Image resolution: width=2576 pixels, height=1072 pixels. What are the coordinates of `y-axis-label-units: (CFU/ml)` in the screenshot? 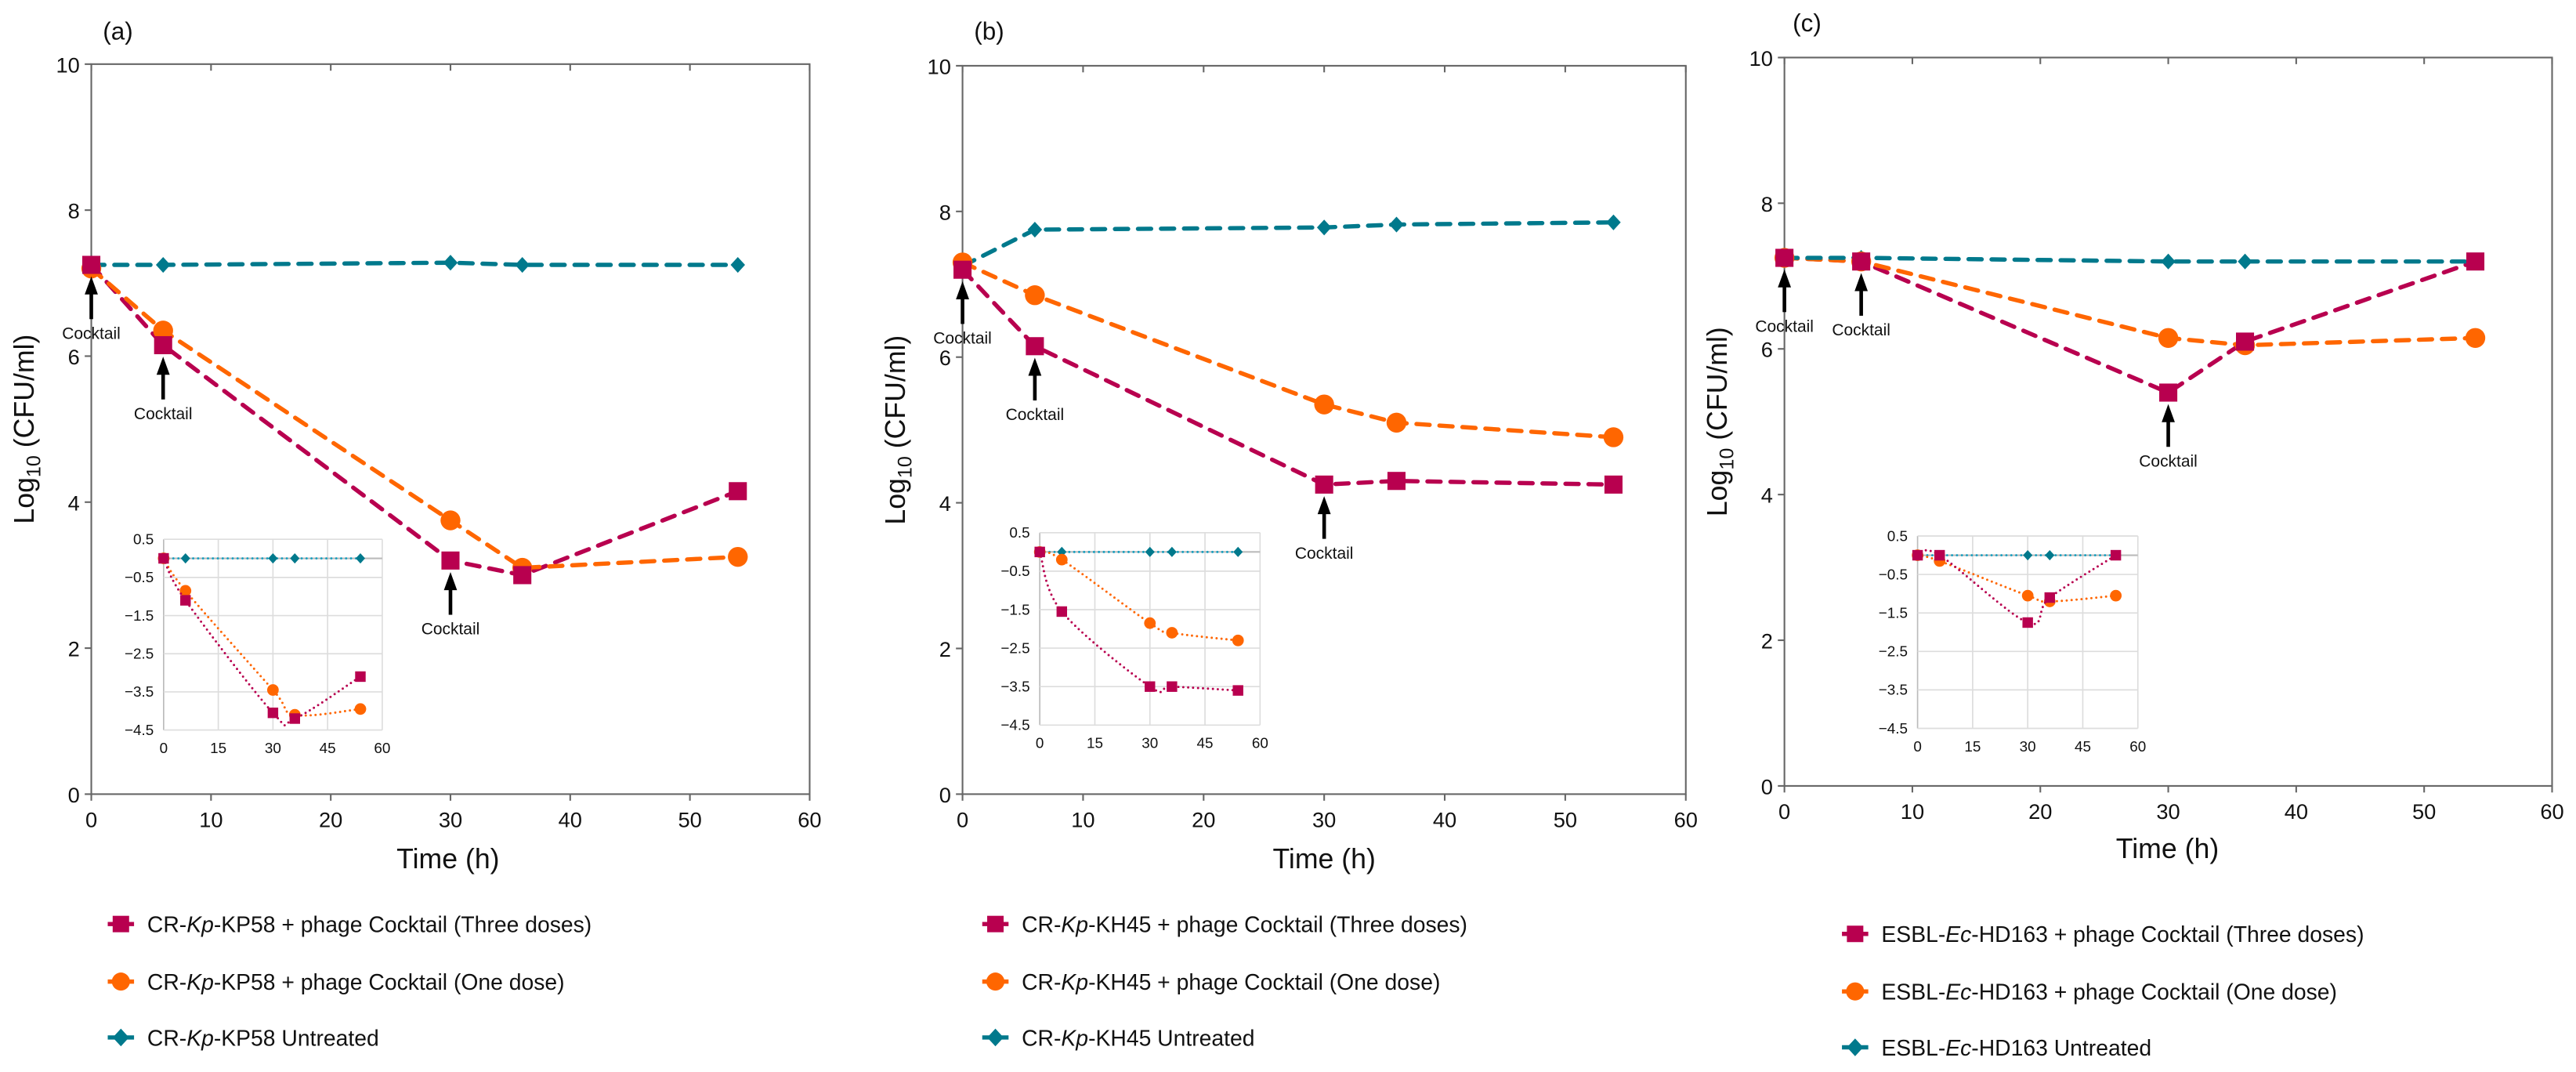 It's located at (24, 395).